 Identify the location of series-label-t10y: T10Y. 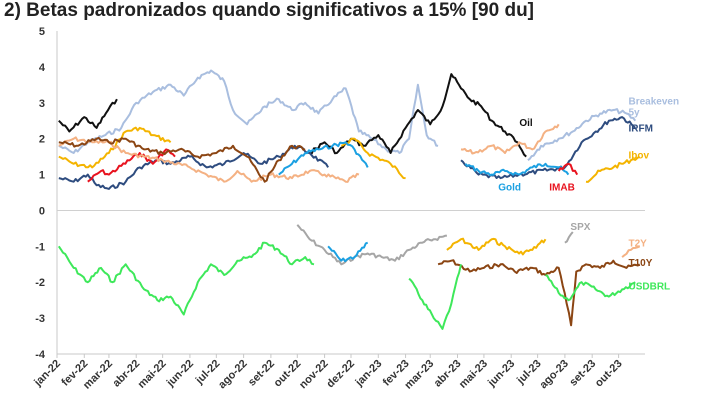
(641, 263).